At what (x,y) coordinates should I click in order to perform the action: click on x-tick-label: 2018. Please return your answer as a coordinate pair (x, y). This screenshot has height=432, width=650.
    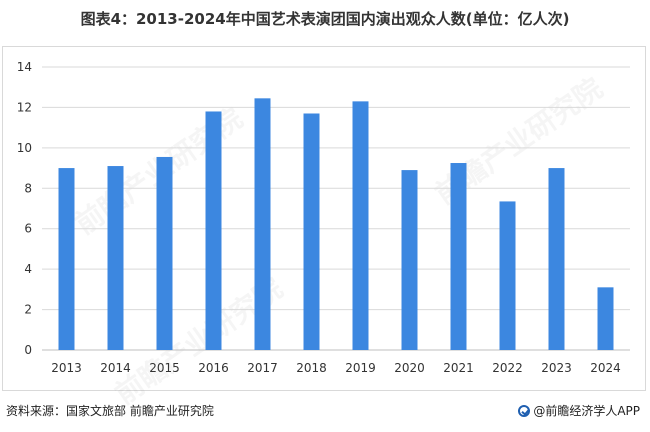
    Looking at the image, I should click on (311, 368).